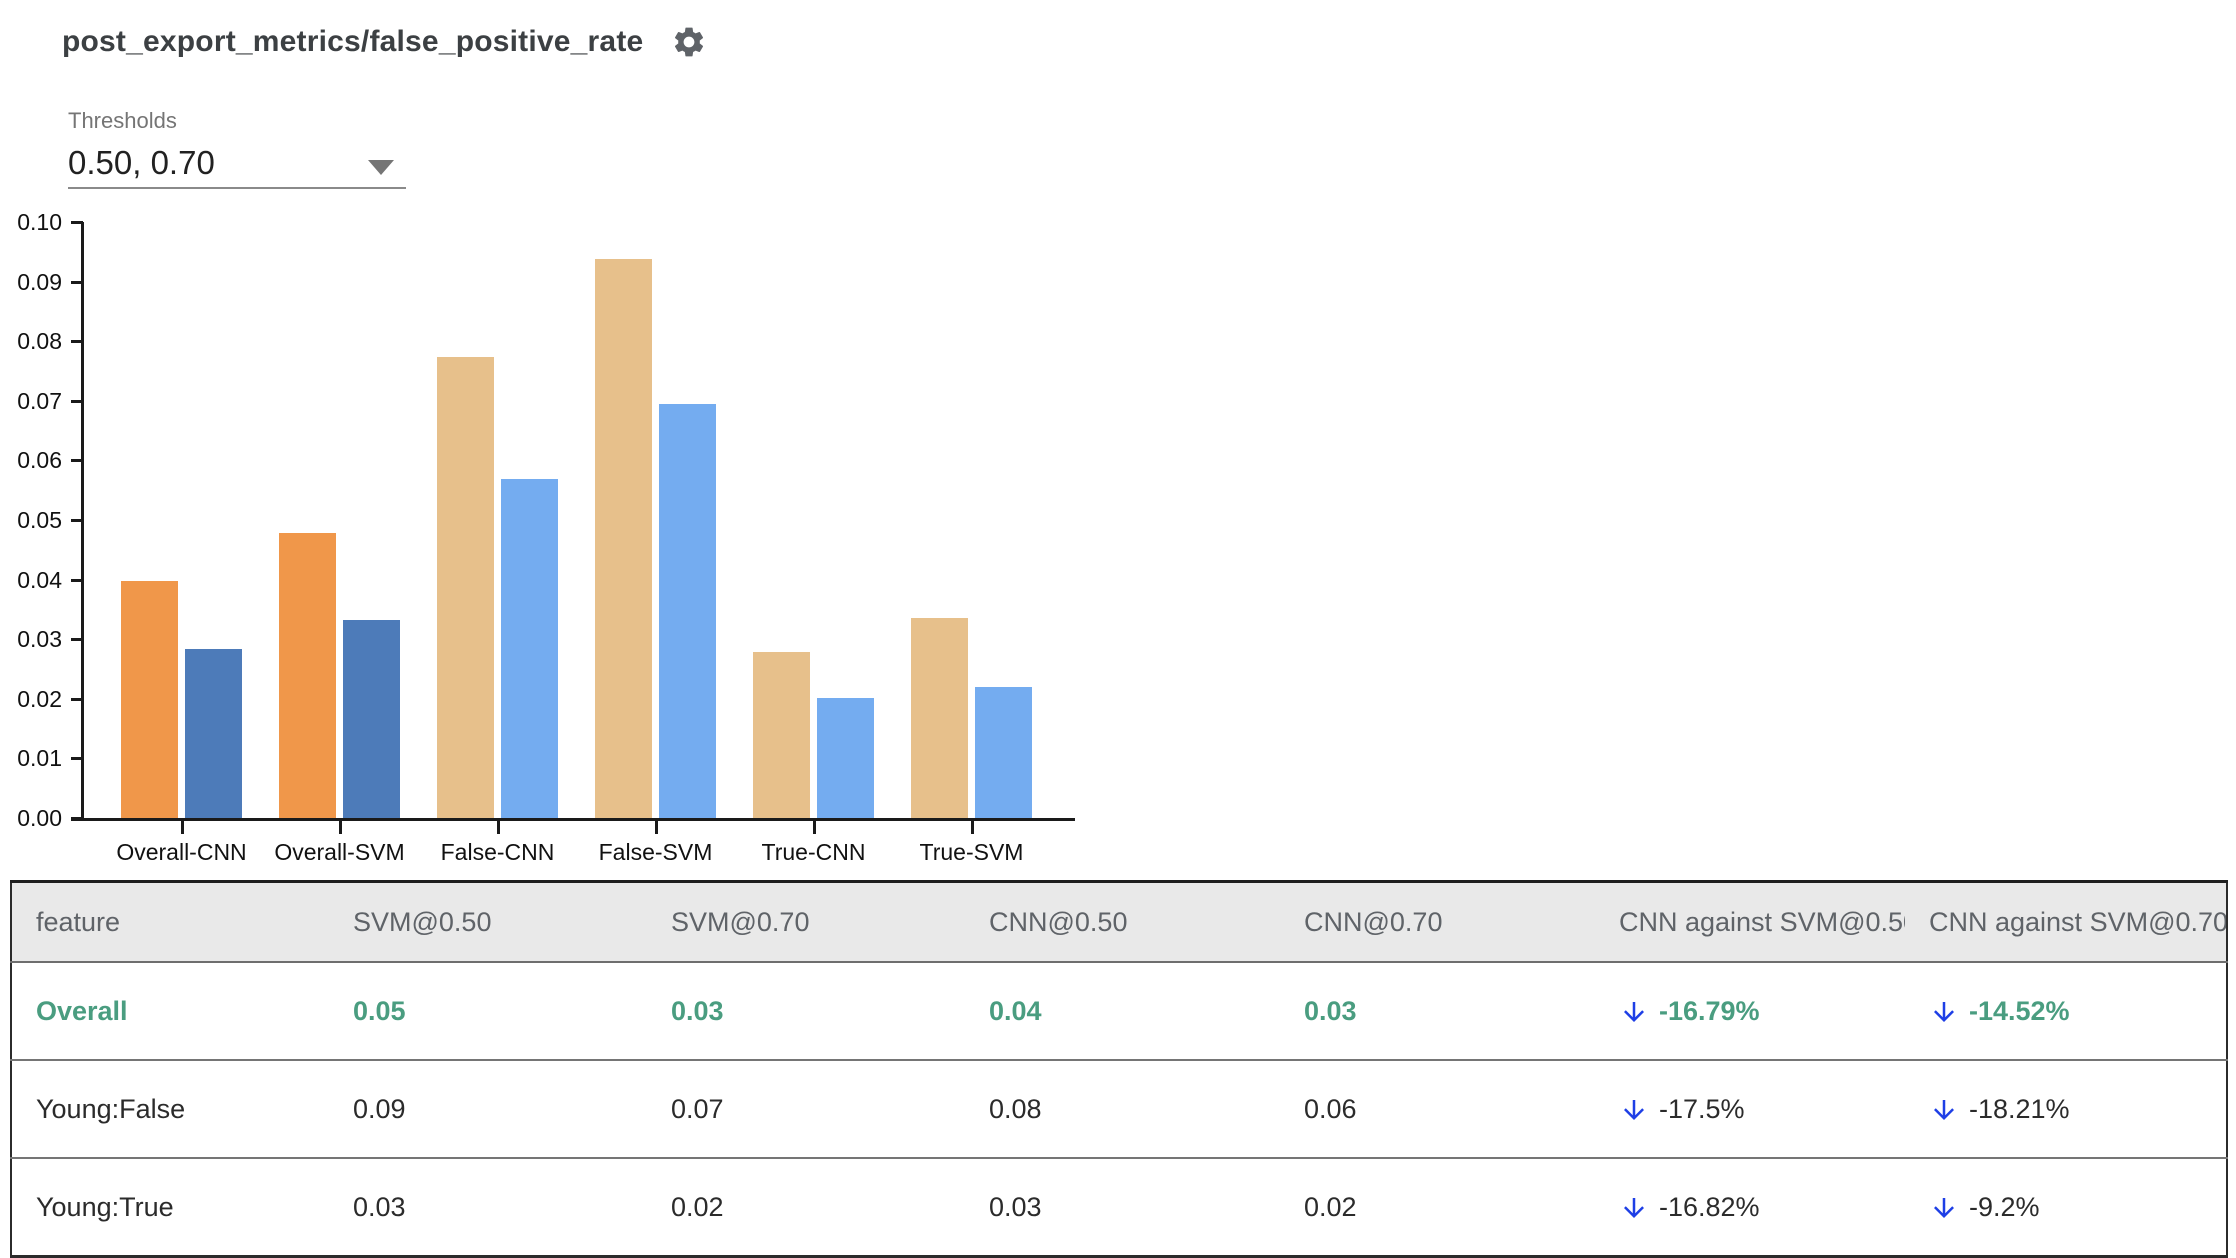  Describe the element at coordinates (1750, 1109) in the screenshot. I see `delta-cell: -17.5%` at that location.